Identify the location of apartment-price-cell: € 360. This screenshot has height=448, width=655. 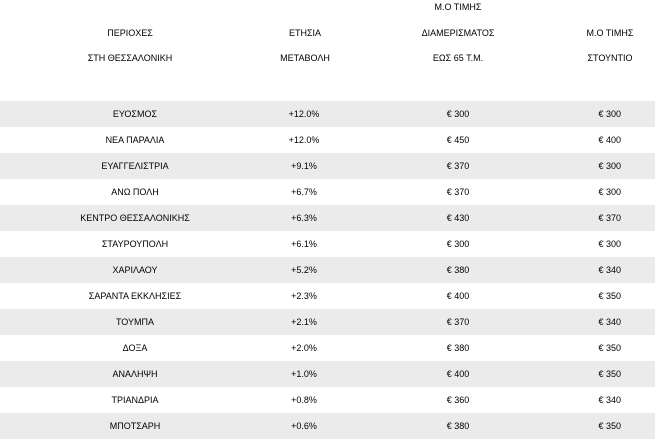
(458, 400).